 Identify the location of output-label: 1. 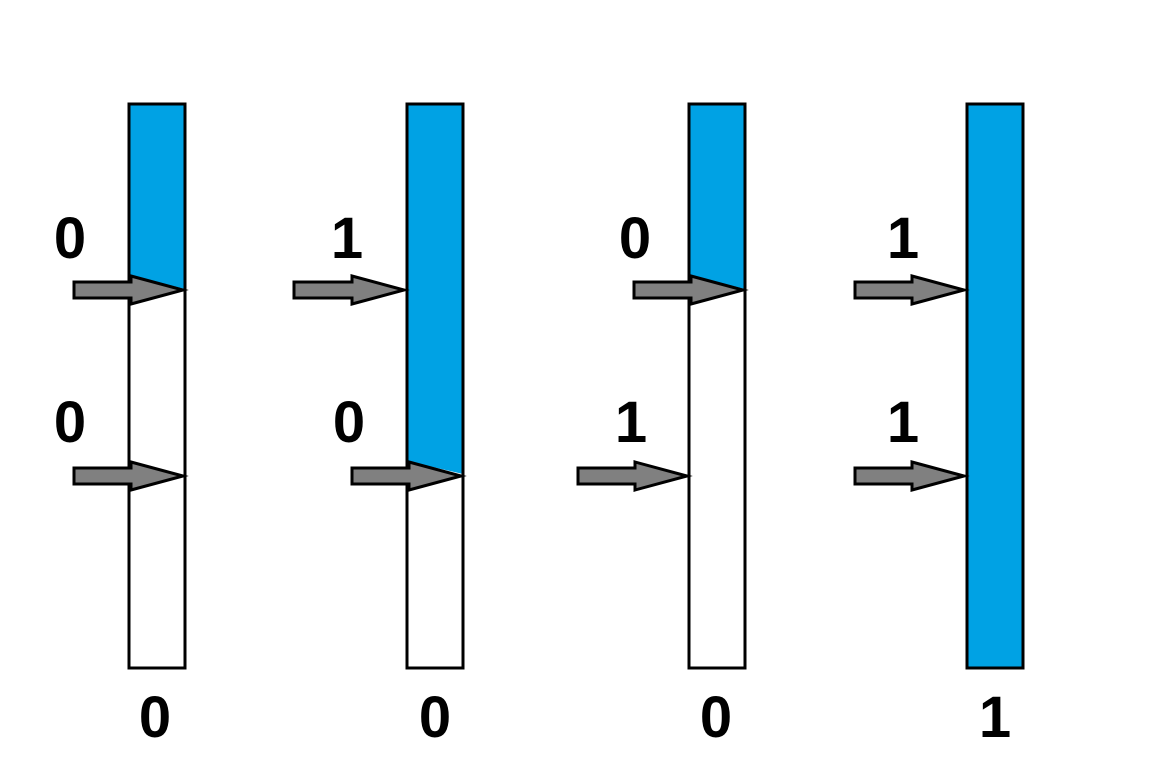
(995, 717).